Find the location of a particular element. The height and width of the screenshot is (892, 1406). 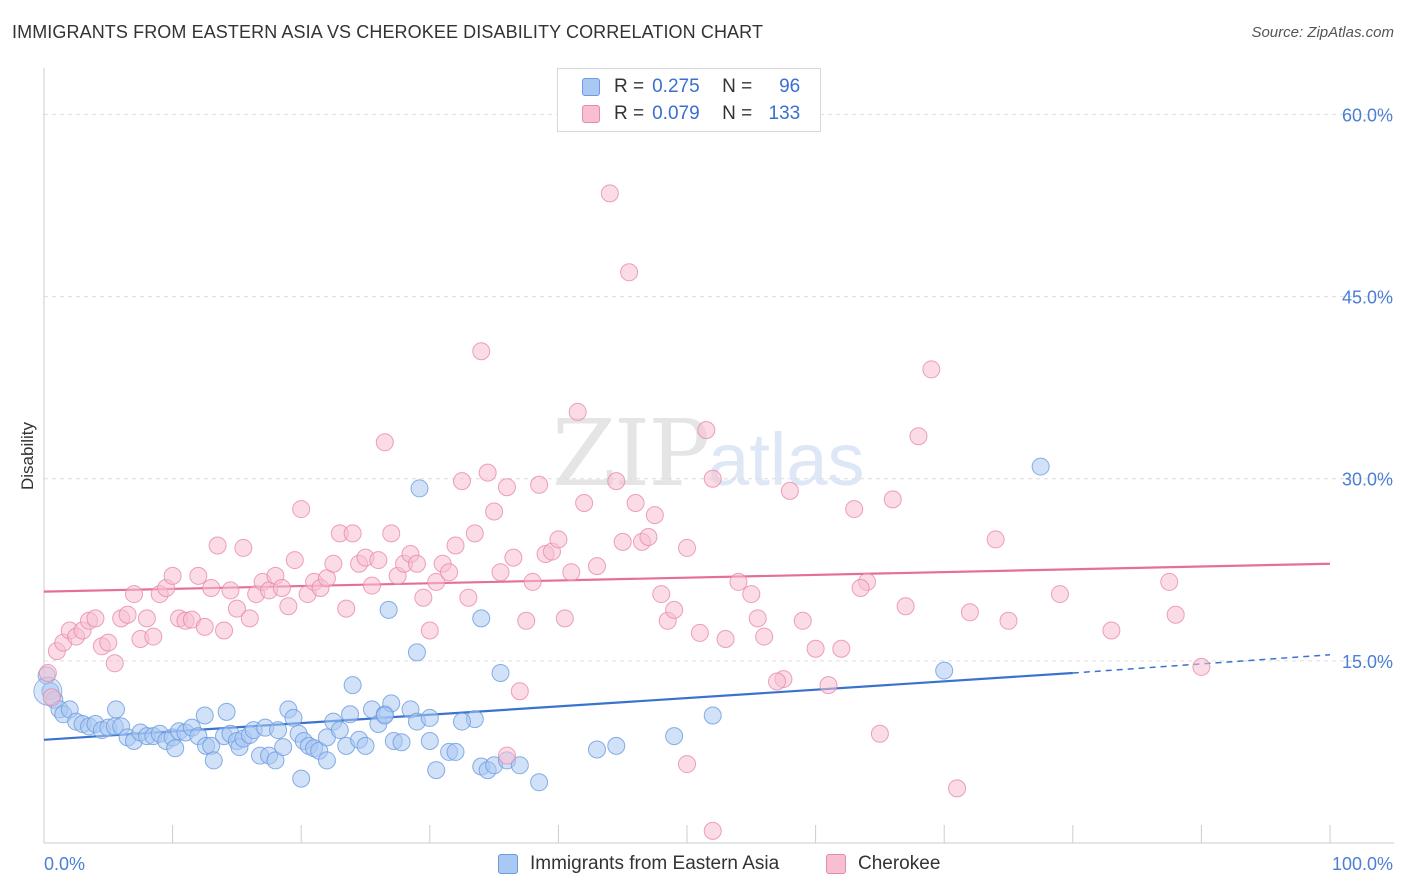

y-axis-label: Disability is located at coordinates (27, 455).